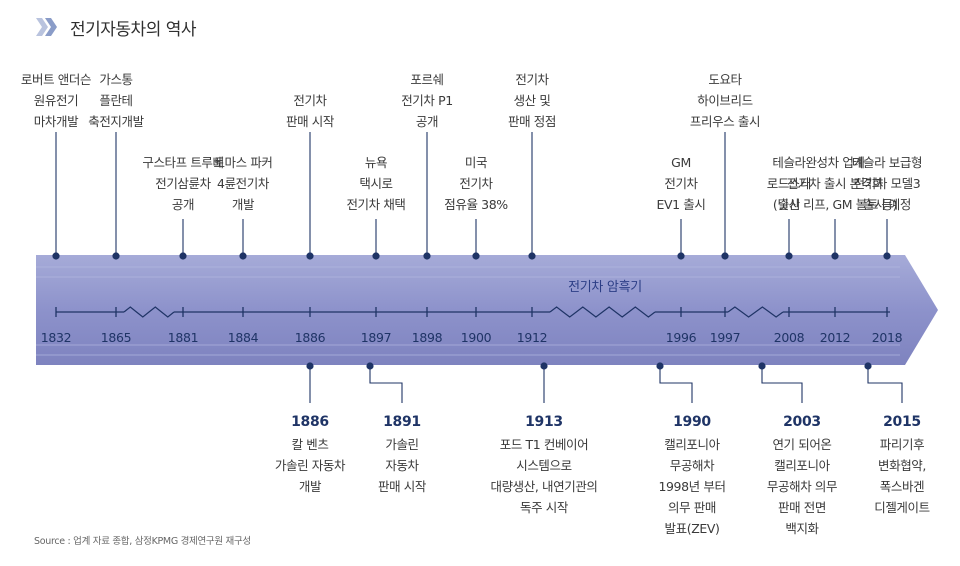 The width and height of the screenshot is (960, 566). I want to click on event-text-line: 축전지개발, so click(116, 121).